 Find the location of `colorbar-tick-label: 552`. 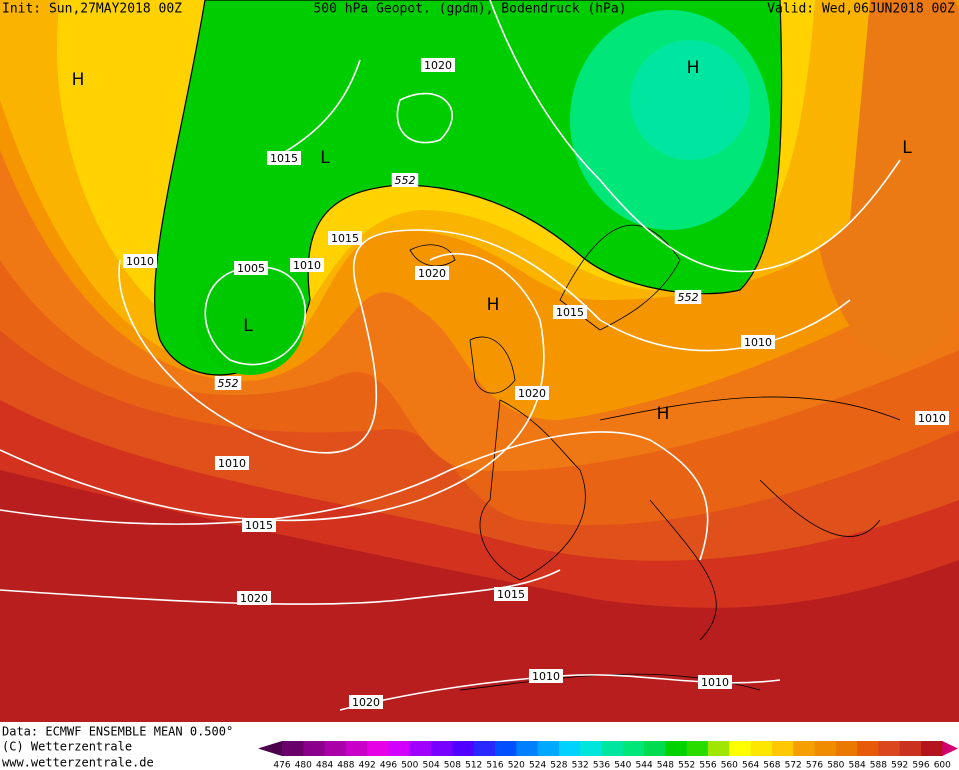

colorbar-tick-label: 552 is located at coordinates (686, 765).